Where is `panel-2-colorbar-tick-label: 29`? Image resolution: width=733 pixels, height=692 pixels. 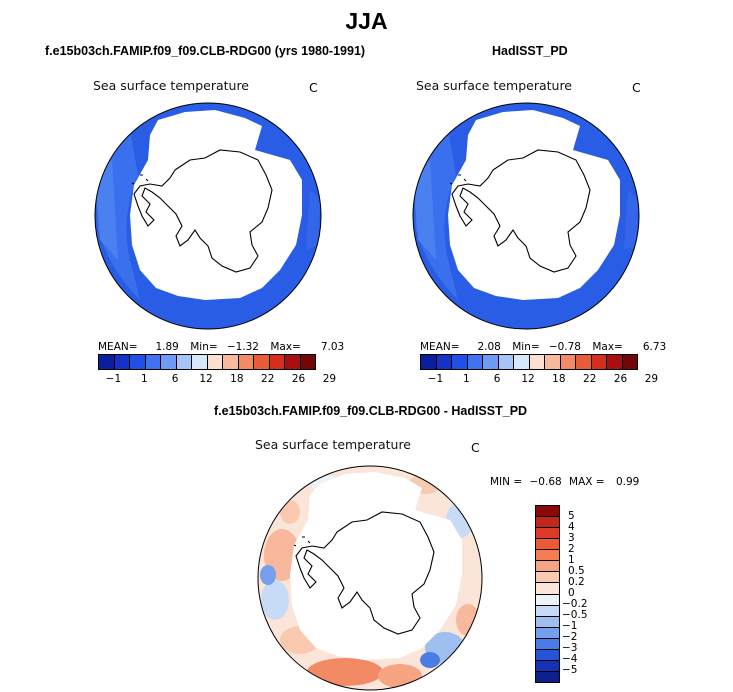 panel-2-colorbar-tick-label: 29 is located at coordinates (651, 379).